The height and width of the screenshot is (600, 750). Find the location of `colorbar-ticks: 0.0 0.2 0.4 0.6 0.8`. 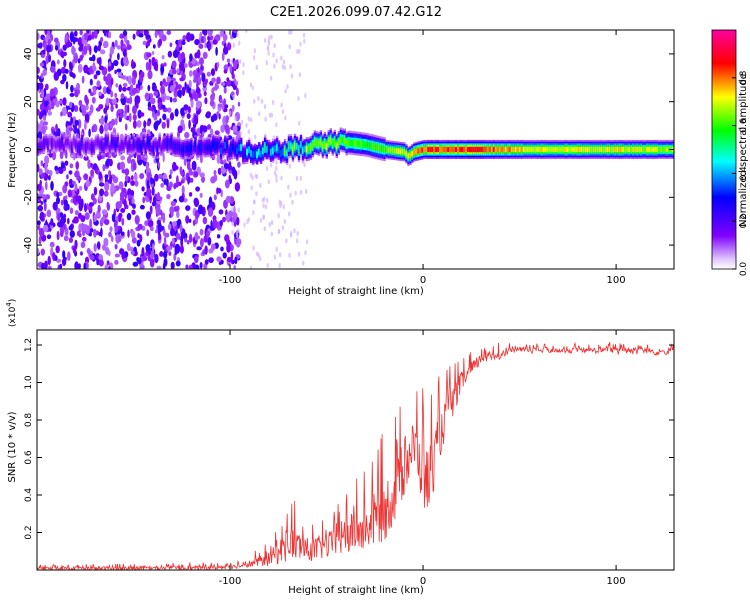

colorbar-ticks: 0.0 0.2 0.4 0.6 0.8 is located at coordinates (740, 173).